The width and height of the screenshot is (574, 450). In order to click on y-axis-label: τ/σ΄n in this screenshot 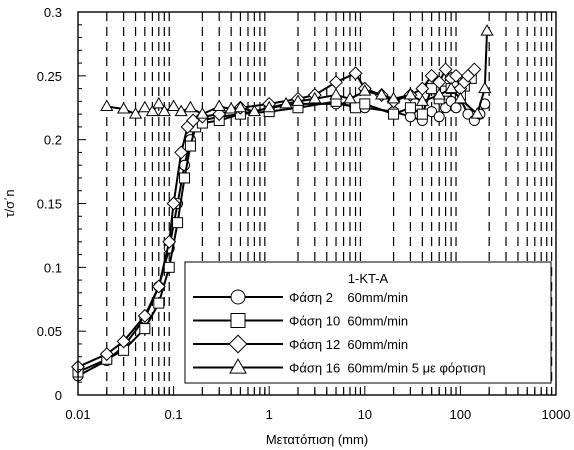, I will do `click(9, 203)`.